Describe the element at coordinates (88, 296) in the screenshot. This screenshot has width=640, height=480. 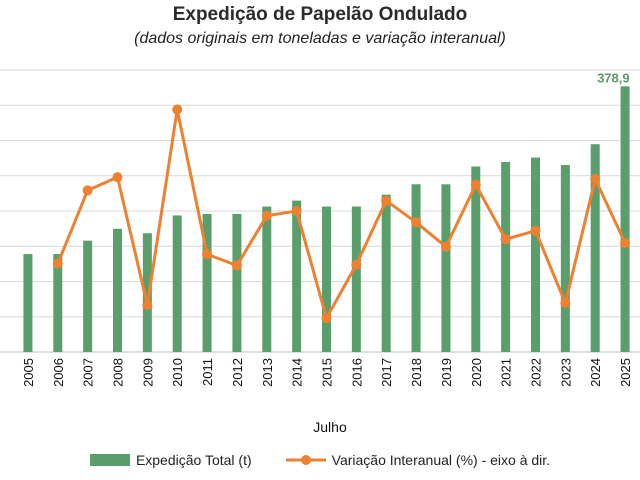
I see `bar-2007` at that location.